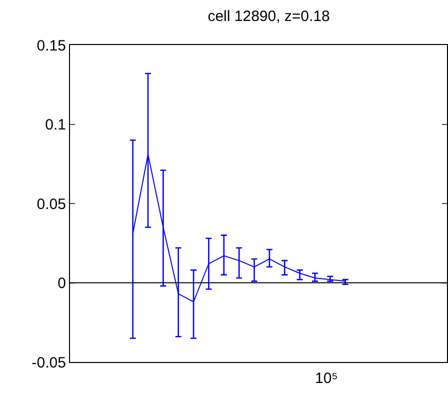 This screenshot has height=413, width=448. I want to click on y-tick-label: 0.15, so click(51, 45).